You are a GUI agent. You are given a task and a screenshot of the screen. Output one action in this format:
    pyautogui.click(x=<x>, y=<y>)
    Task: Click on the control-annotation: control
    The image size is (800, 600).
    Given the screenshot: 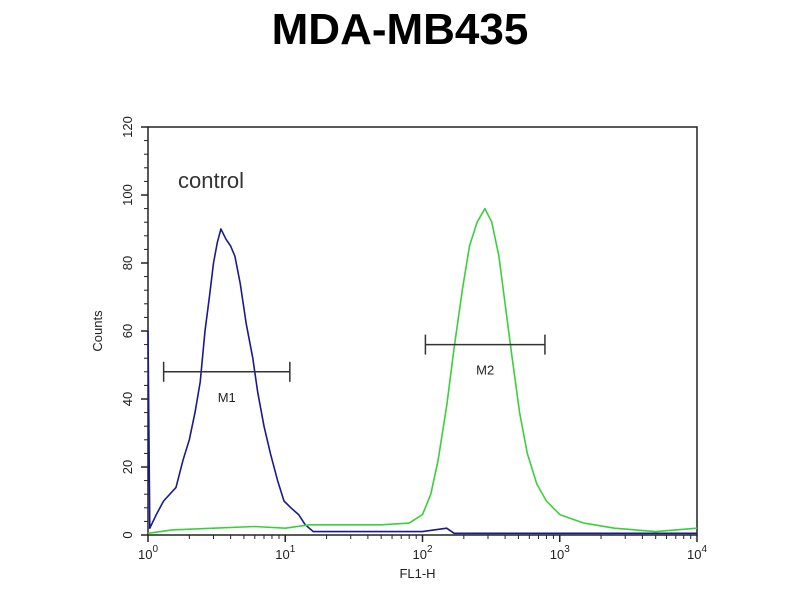 What is the action you would take?
    pyautogui.click(x=211, y=180)
    